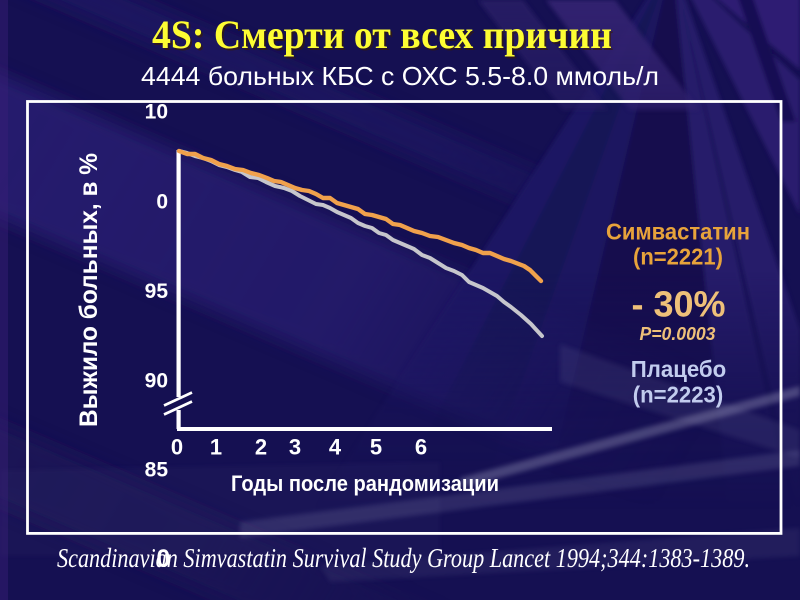  I want to click on svg-text: (n=2221), so click(678, 257).